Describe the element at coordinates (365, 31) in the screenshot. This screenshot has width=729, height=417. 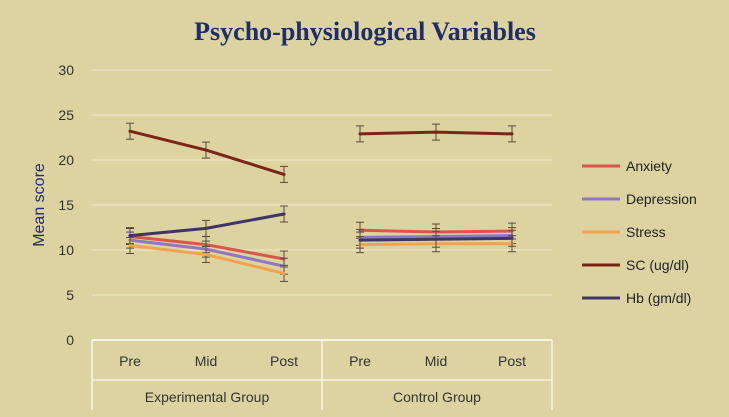
I see `chart-title: Psycho-physiological Variables` at that location.